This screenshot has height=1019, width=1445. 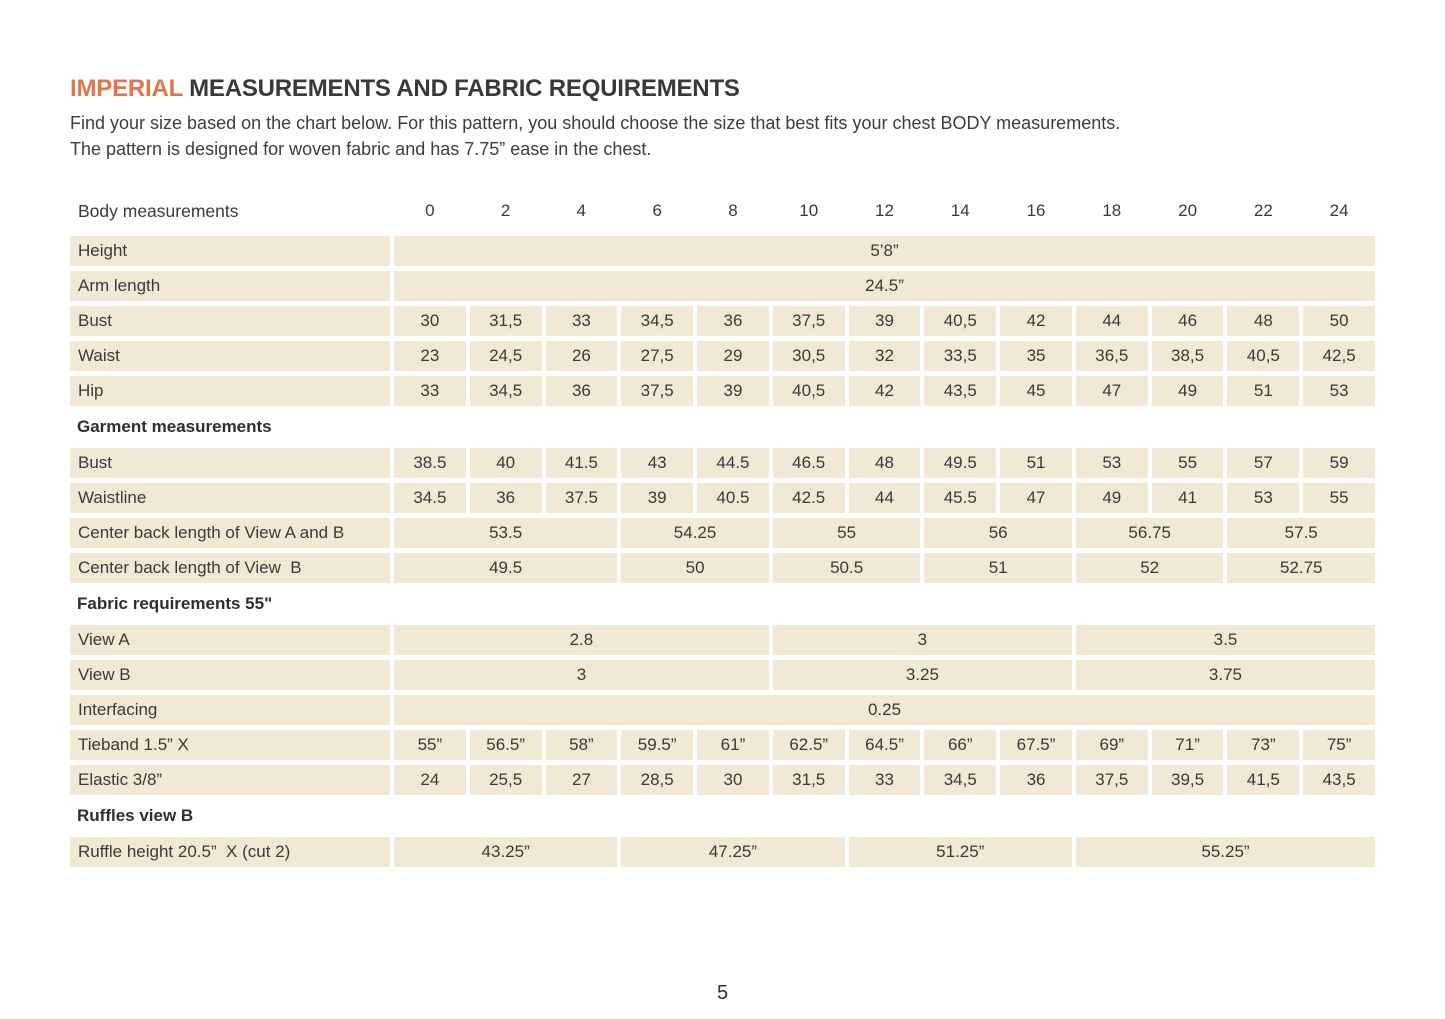 I want to click on value-cell: 25,5, so click(x=505, y=780).